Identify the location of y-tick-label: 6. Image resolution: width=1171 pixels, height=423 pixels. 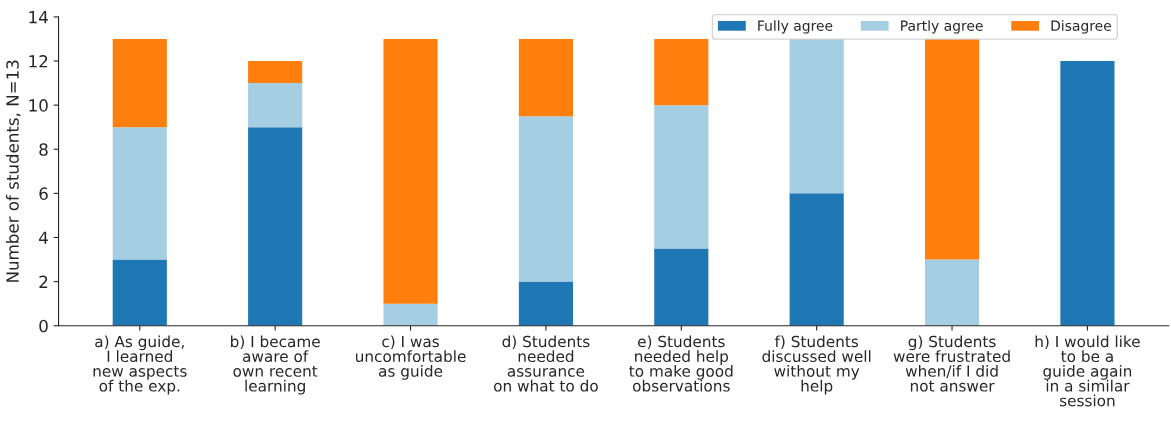
(43, 193).